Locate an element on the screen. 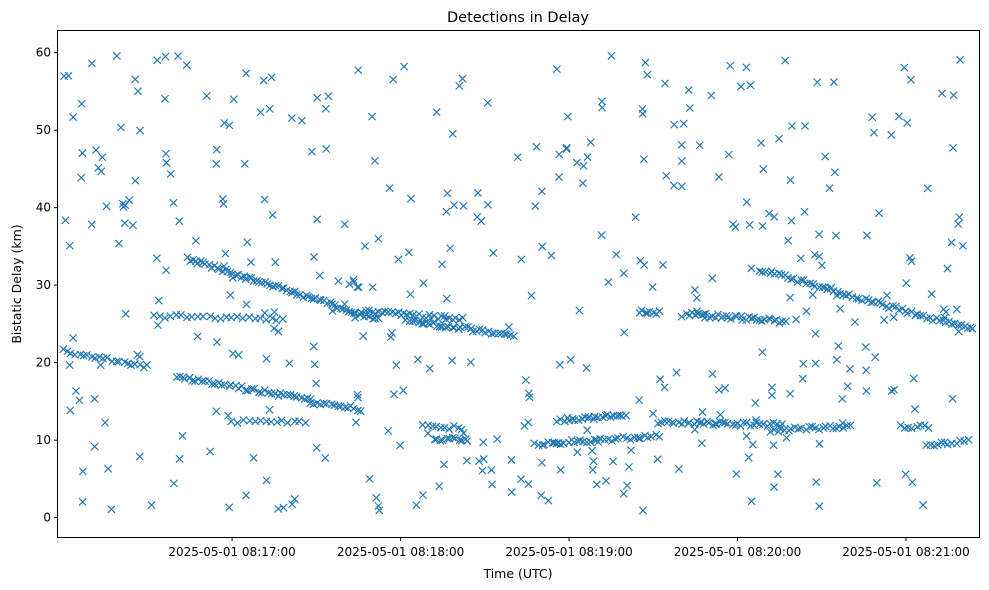 This screenshot has height=590, width=989. y-tick-label: 60 is located at coordinates (43, 53).